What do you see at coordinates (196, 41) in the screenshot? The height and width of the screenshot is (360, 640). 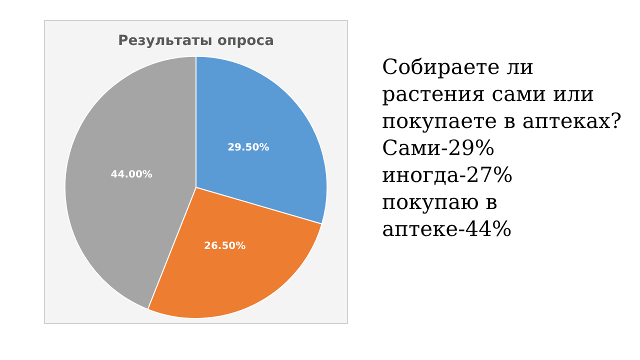 I see `chart-title: Результаты опроса` at bounding box center [196, 41].